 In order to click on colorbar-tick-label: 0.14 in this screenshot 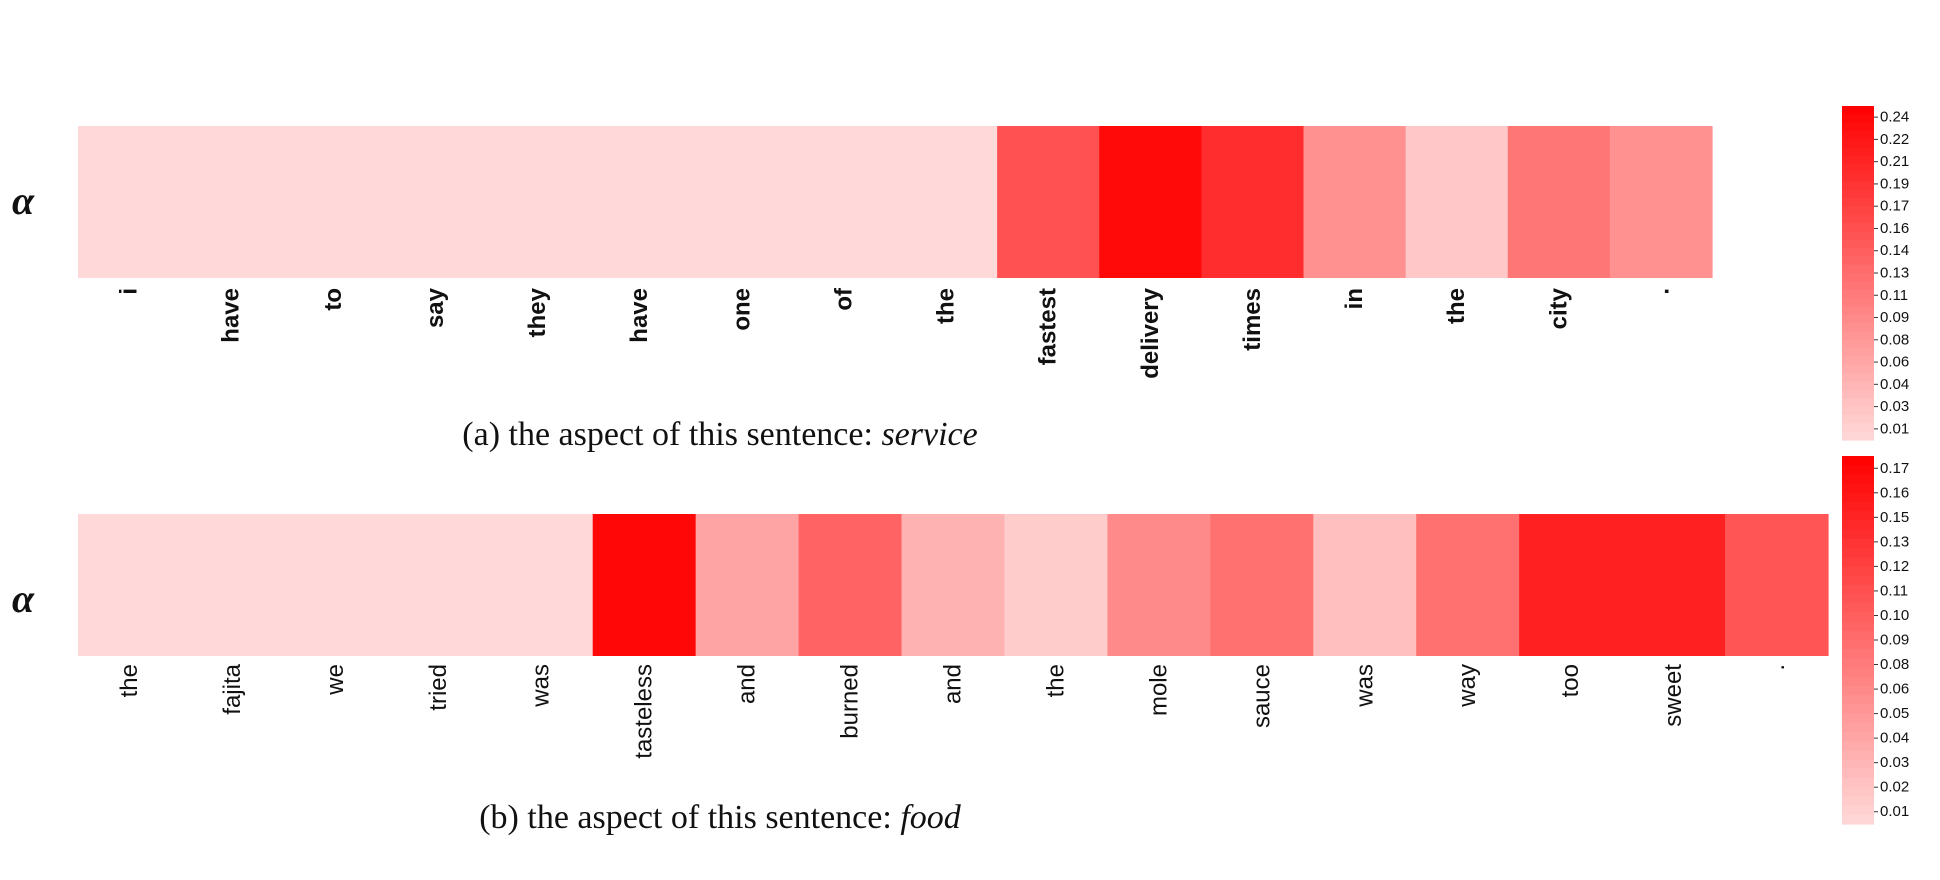, I will do `click(1894, 250)`.